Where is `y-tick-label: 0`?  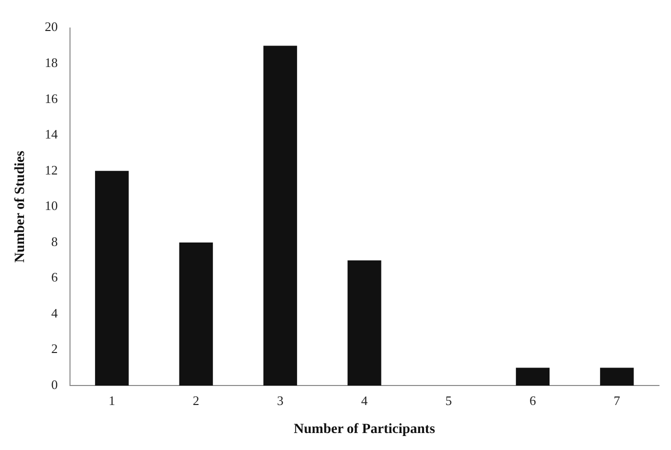 y-tick-label: 0 is located at coordinates (54, 384).